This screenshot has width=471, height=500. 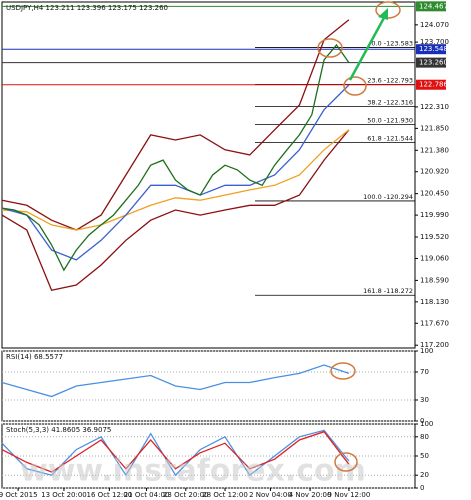 What do you see at coordinates (433, 63) in the screenshot?
I see `price-label: 123.260` at bounding box center [433, 63].